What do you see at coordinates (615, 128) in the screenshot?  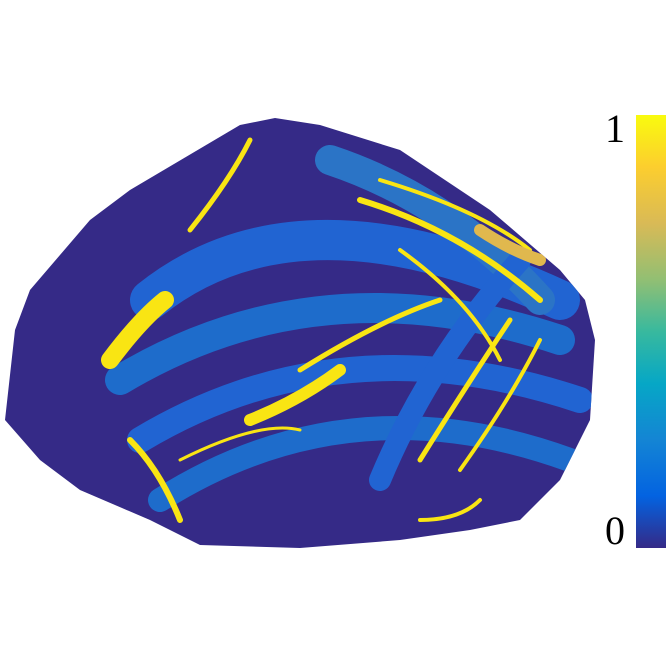 I see `colorbar-tick-label: 1` at bounding box center [615, 128].